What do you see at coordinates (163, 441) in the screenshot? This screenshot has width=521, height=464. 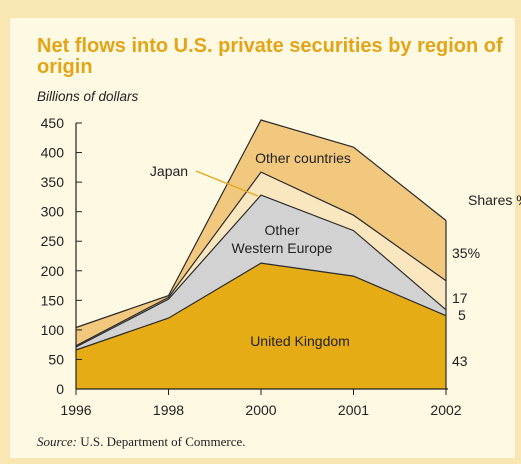 I see `source-text: U.S. Department of Commerce.` at bounding box center [163, 441].